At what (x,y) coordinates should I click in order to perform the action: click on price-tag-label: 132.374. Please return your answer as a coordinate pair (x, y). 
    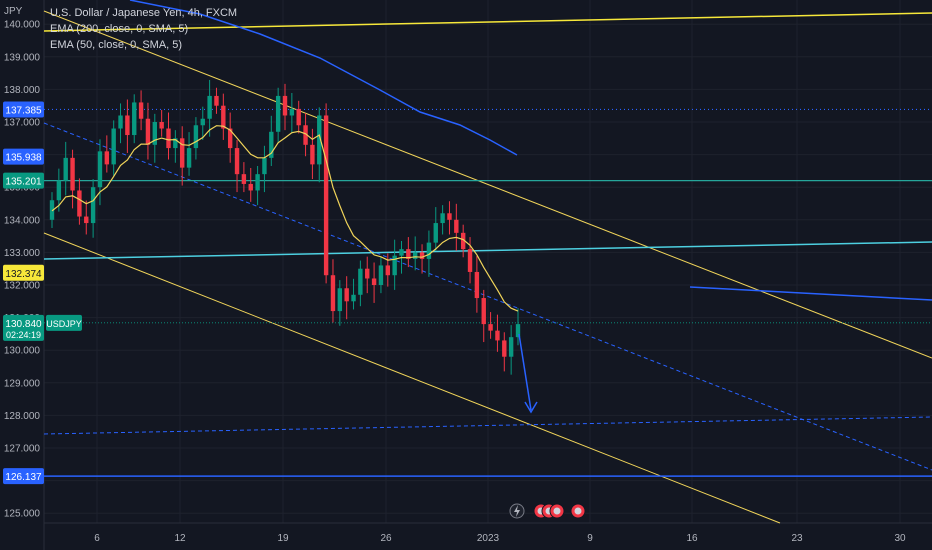
    Looking at the image, I should click on (23, 274).